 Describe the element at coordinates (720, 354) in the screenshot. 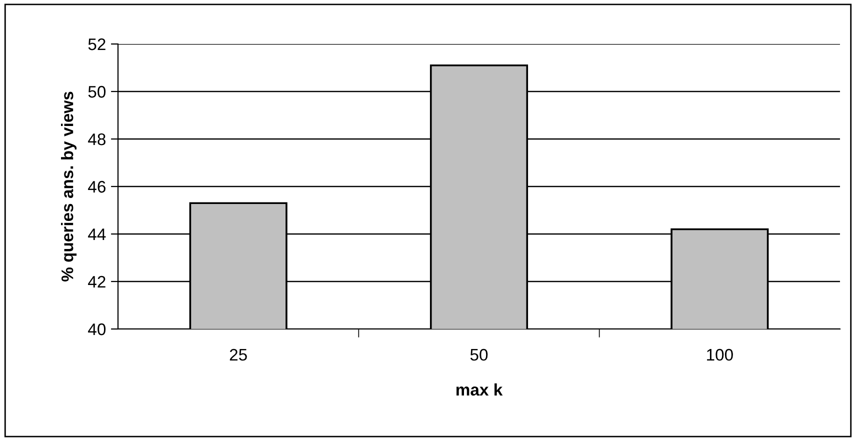

I see `x-tick-label: 100` at that location.